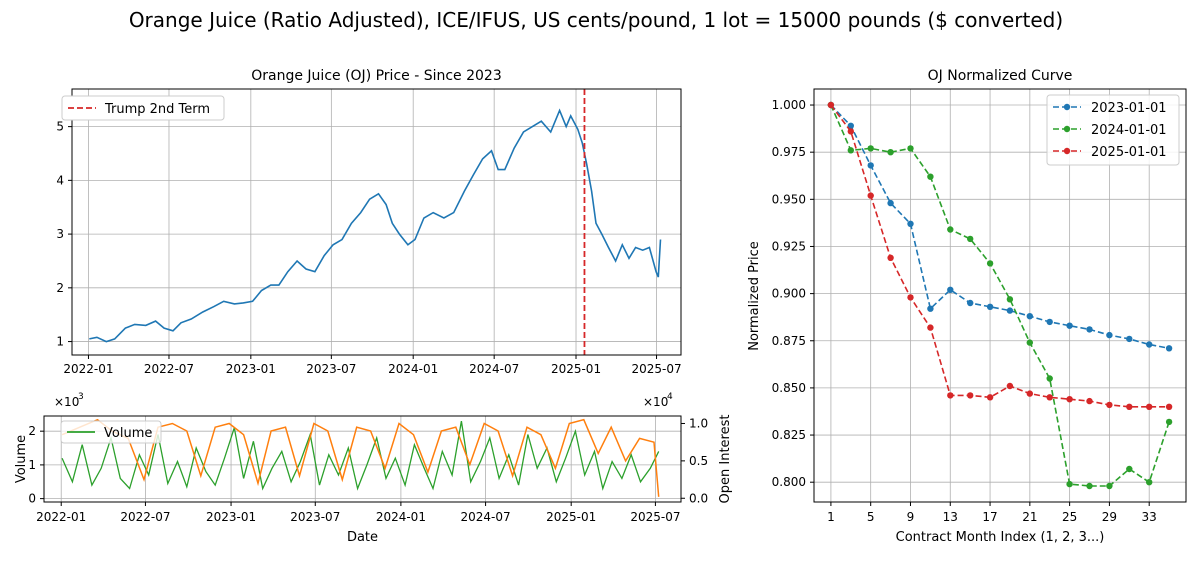 The height and width of the screenshot is (564, 1200). Describe the element at coordinates (789, 388) in the screenshot. I see `curve-y-tick-label: 0.850` at that location.